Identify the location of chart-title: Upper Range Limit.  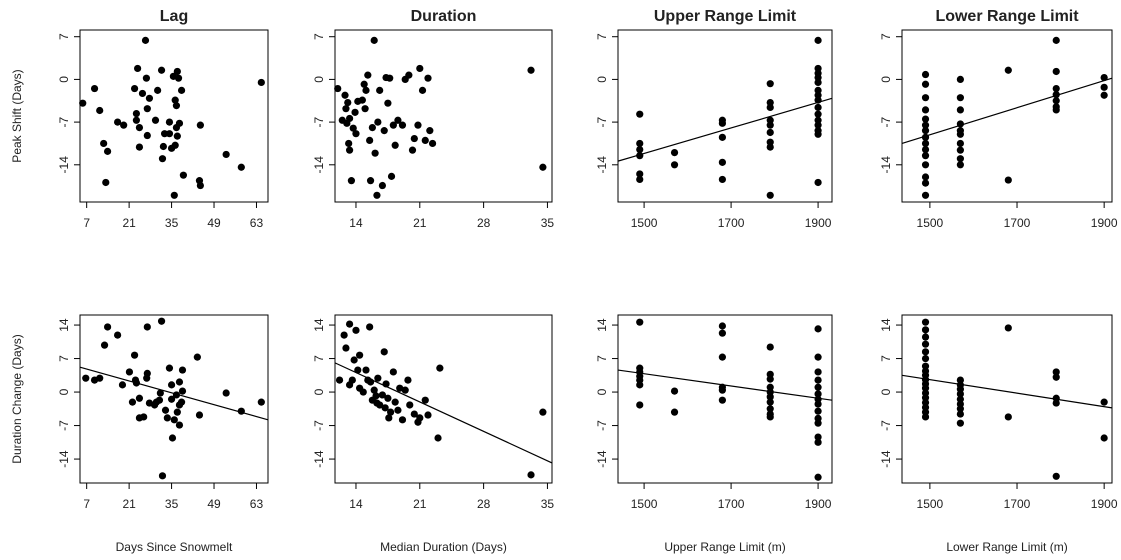
(725, 16).